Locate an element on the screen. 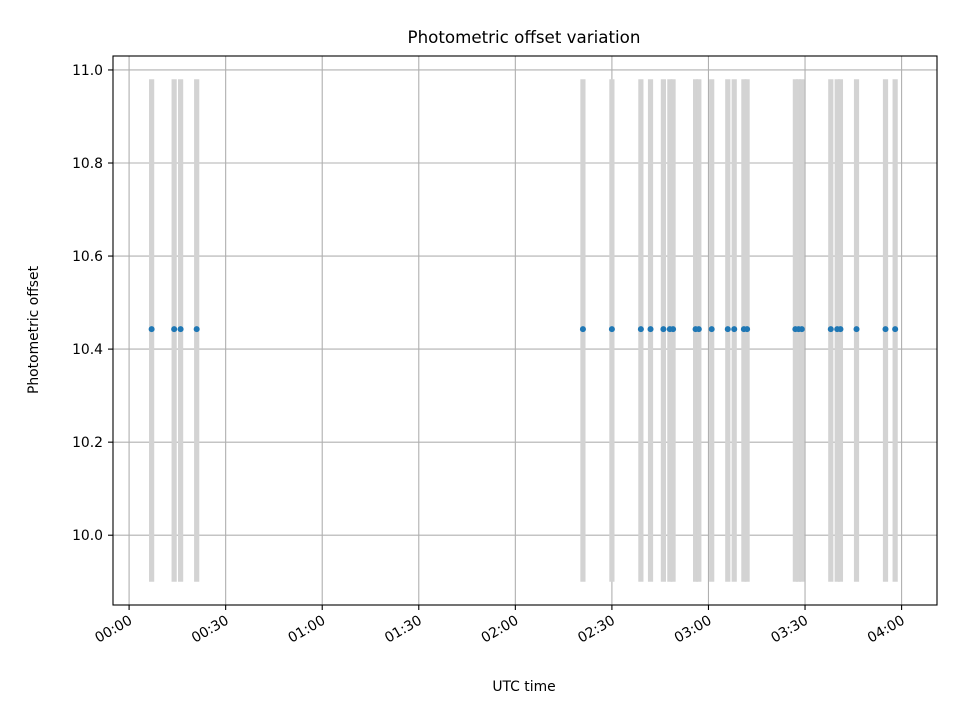 The height and width of the screenshot is (720, 960). point-series is located at coordinates (523, 329).